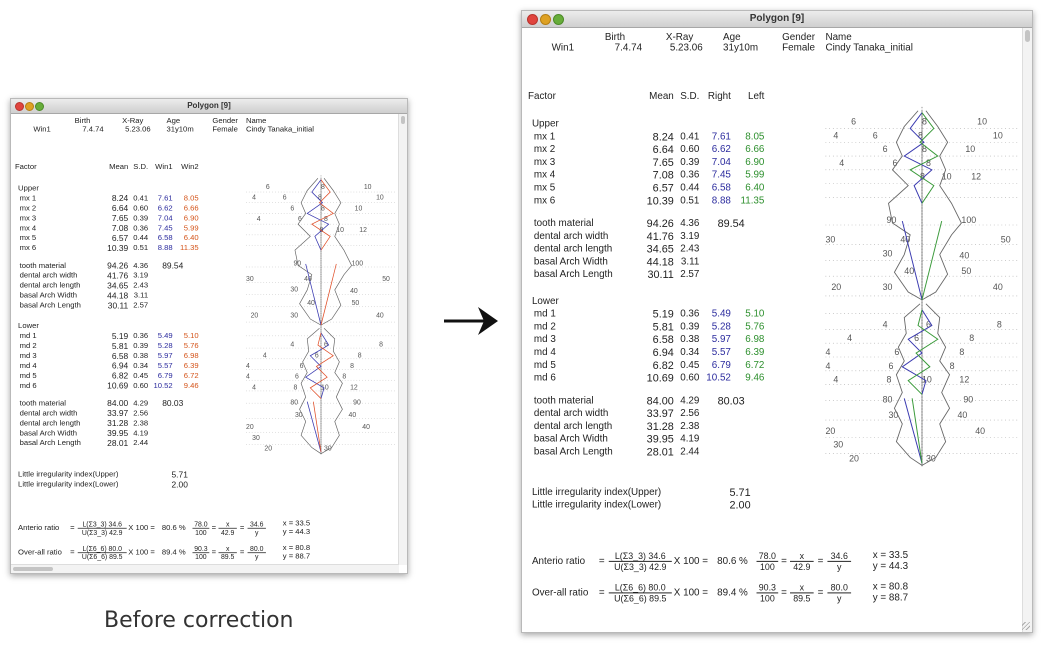 The height and width of the screenshot is (648, 1048). Describe the element at coordinates (721, 365) in the screenshot. I see `v1-value: 6.79` at that location.